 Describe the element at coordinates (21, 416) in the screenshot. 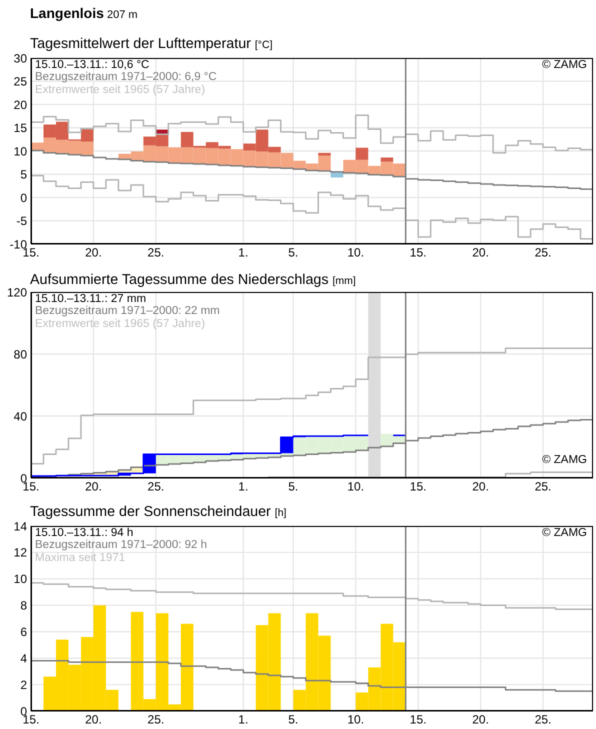

I see `y-tick-label: 40` at that location.